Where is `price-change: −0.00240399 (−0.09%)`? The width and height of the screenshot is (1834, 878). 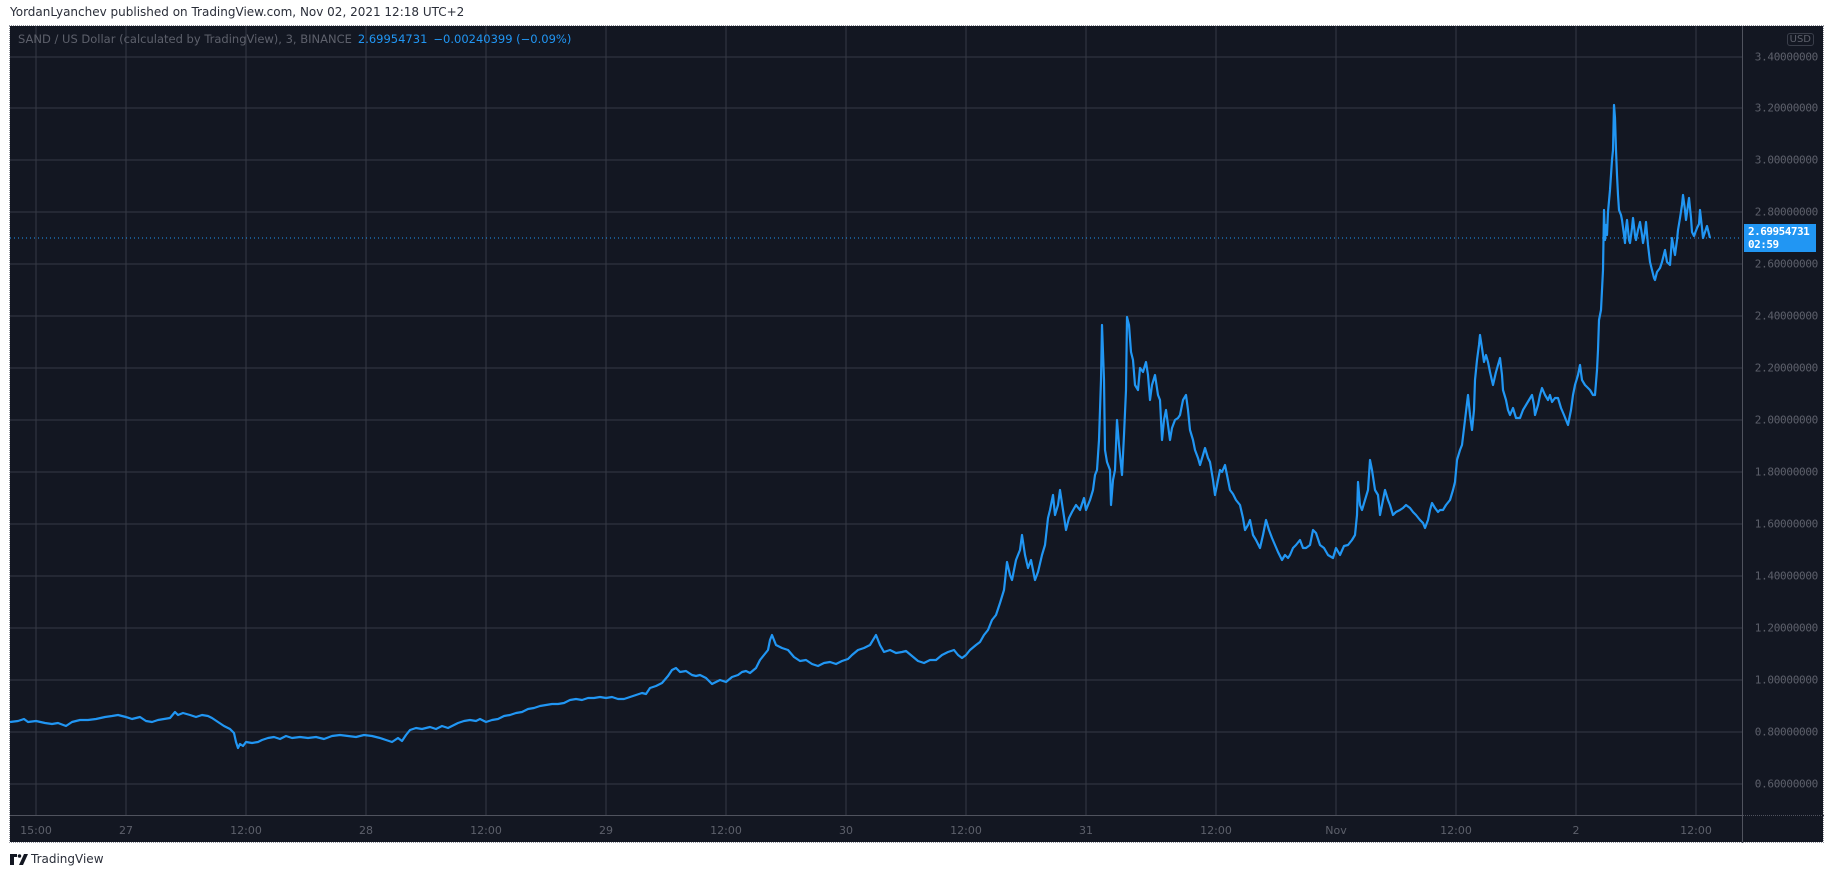 price-change: −0.00240399 (−0.09%) is located at coordinates (502, 39).